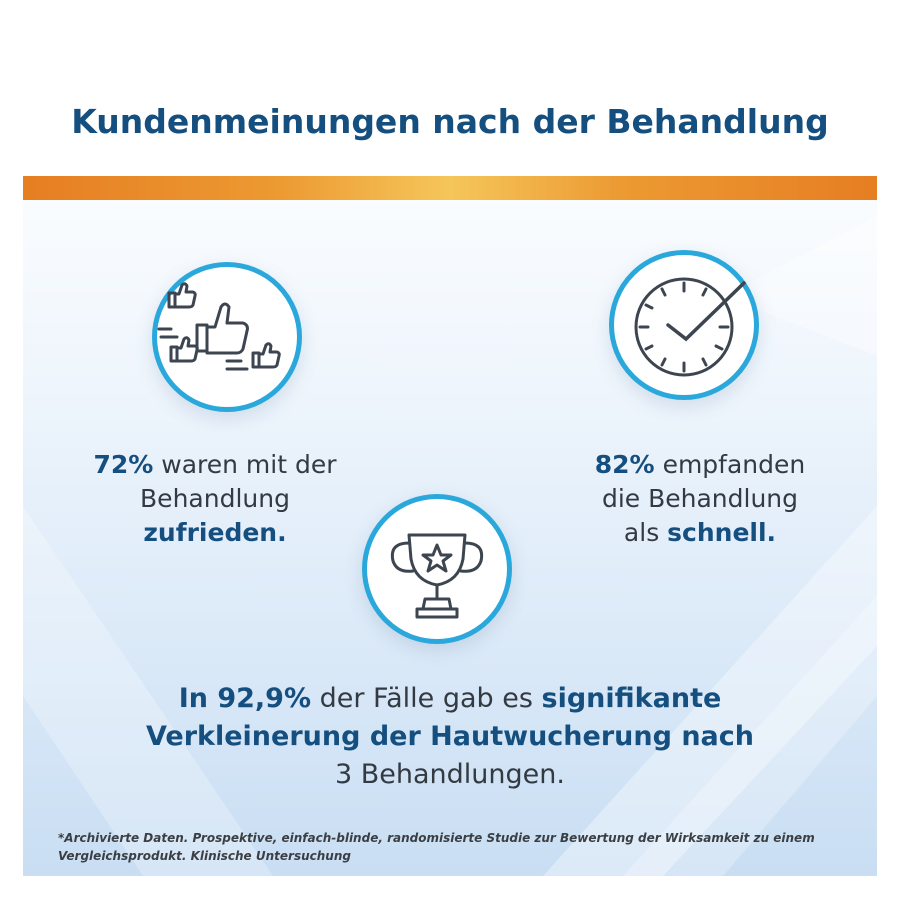 This screenshot has height=900, width=900. What do you see at coordinates (123, 464) in the screenshot?
I see `stat-satisfied-percent: 72%` at bounding box center [123, 464].